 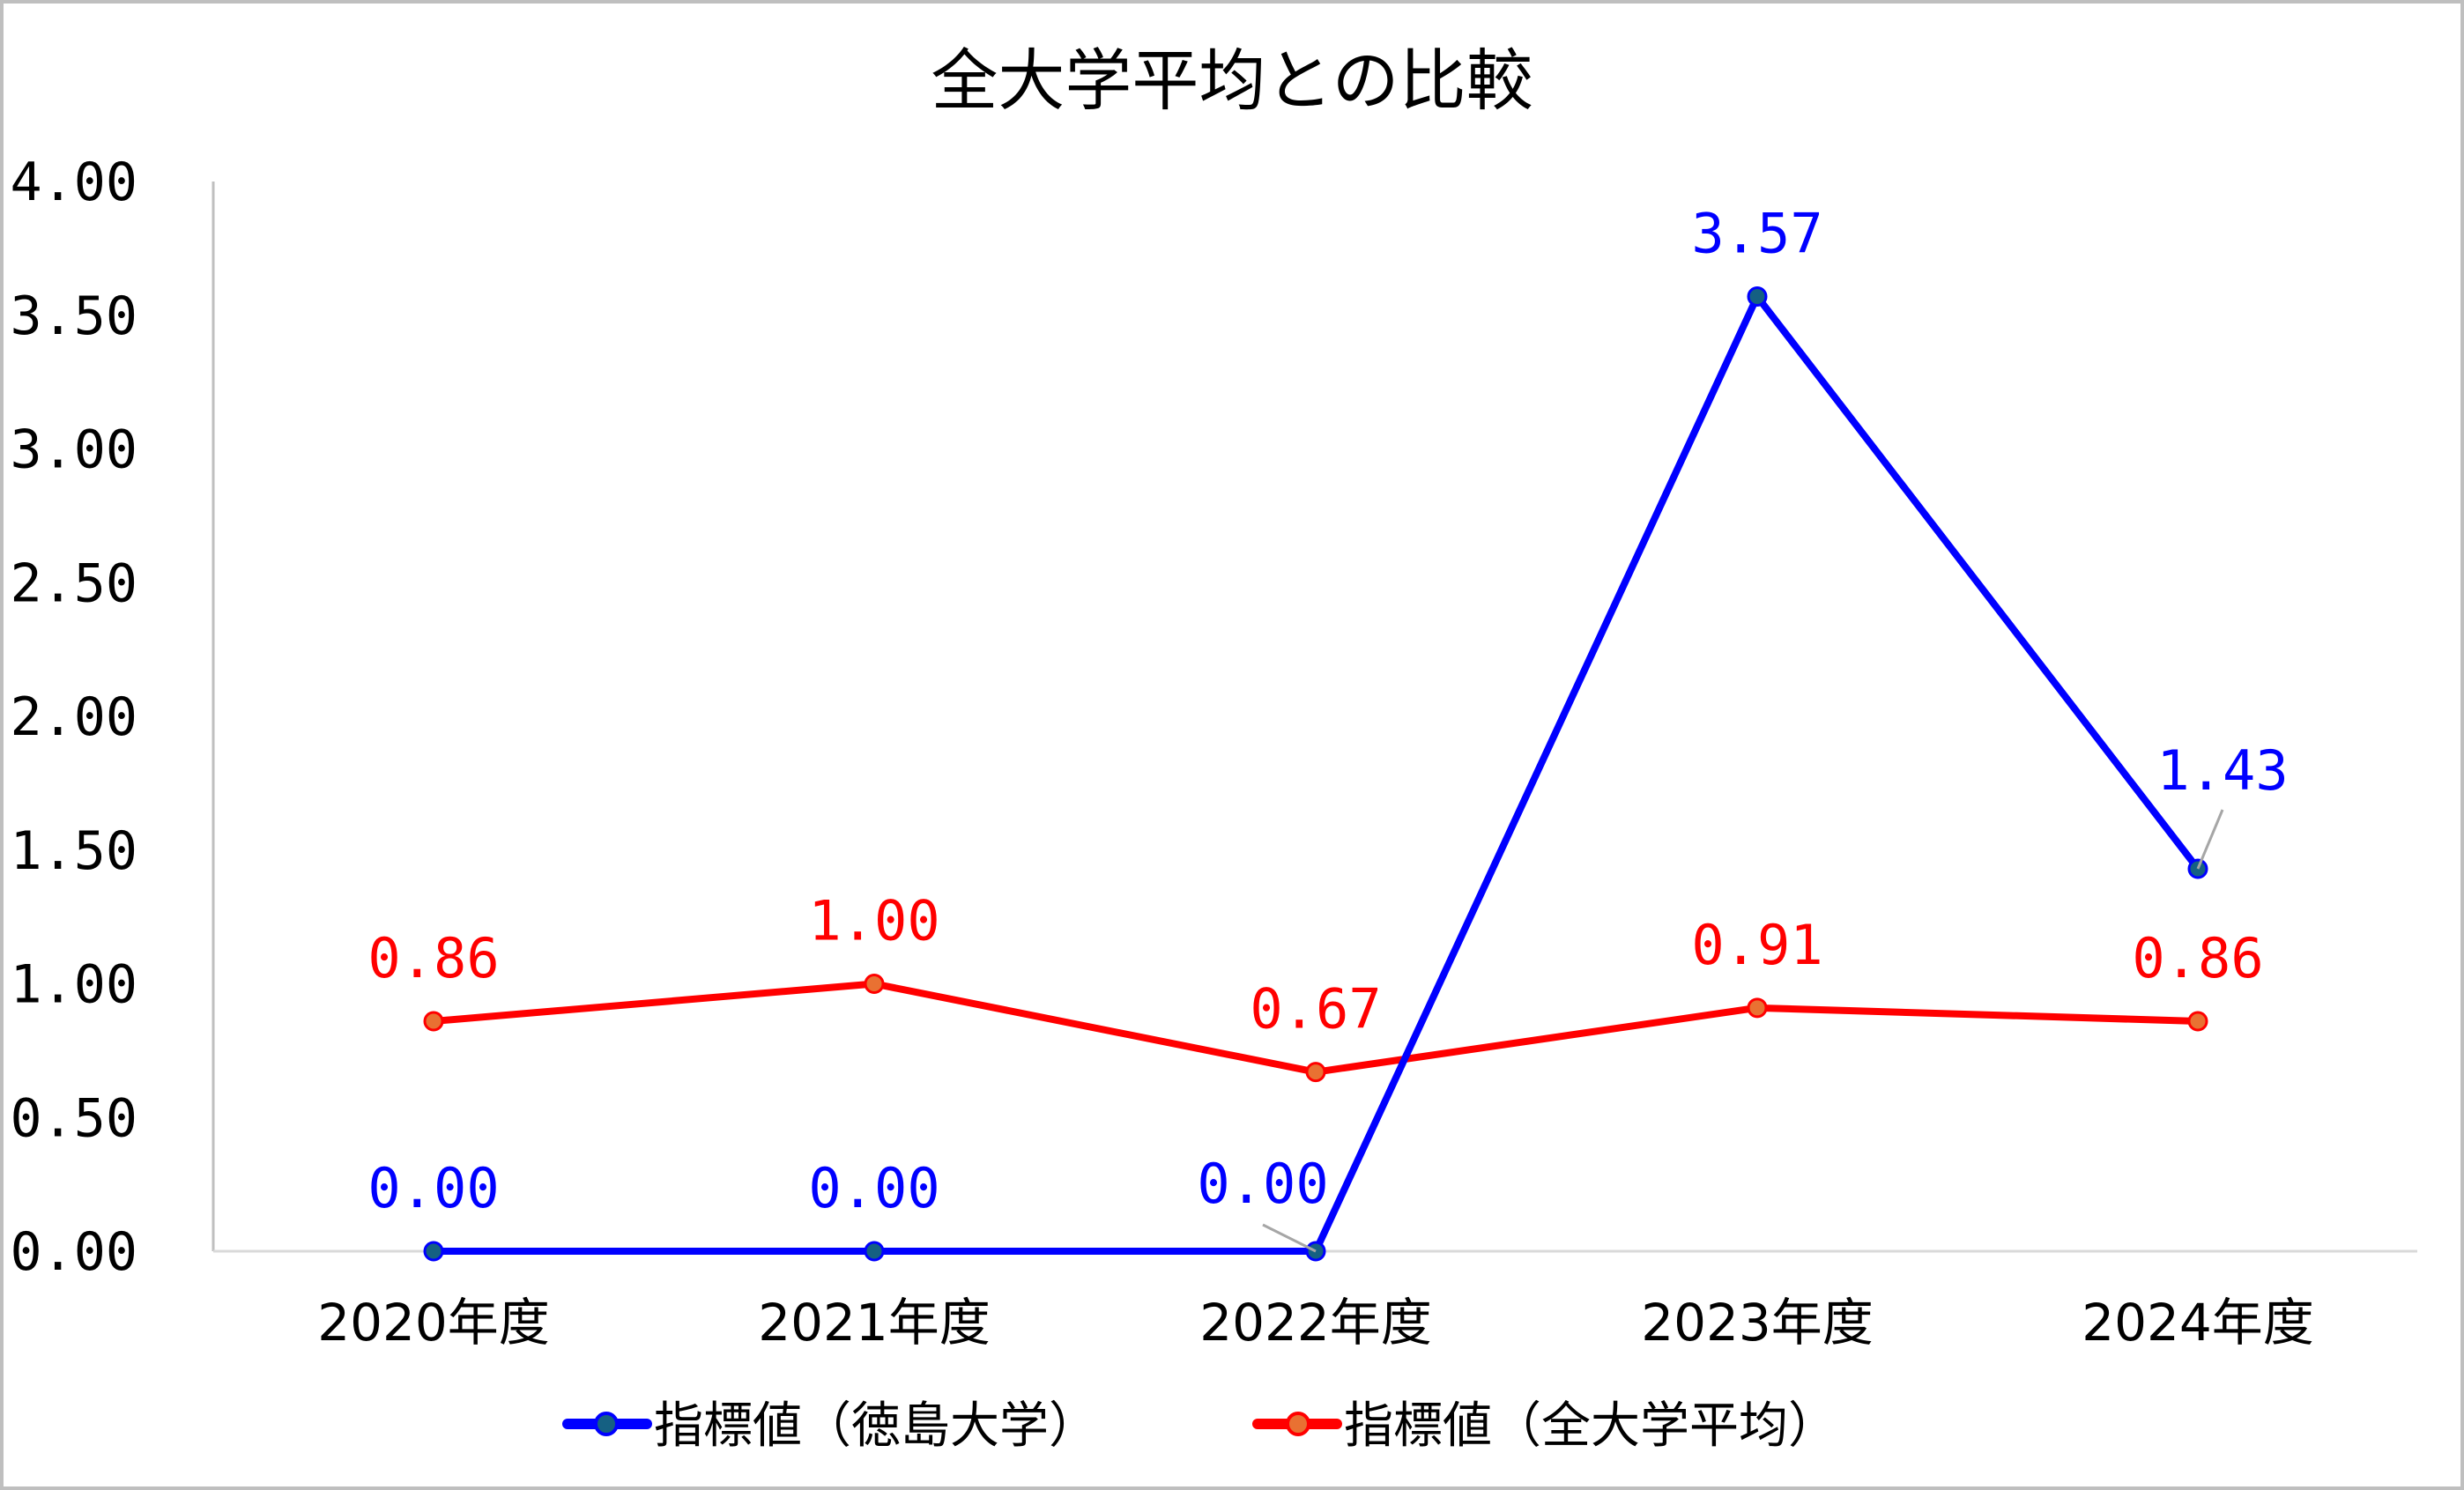 I want to click on series-all-univ-average, so click(x=1315, y=1028).